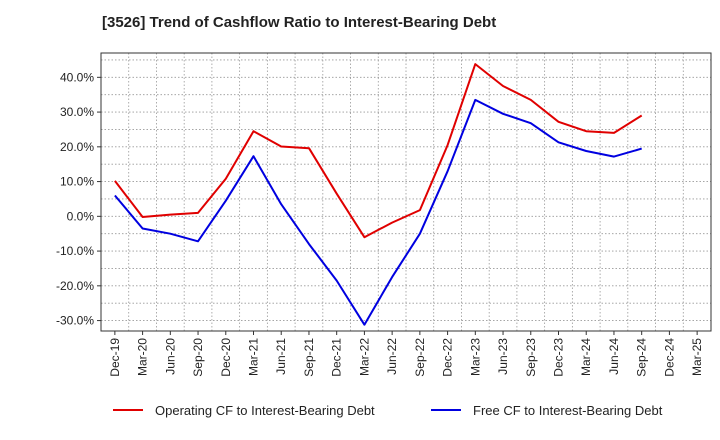 This screenshot has height=440, width=720. What do you see at coordinates (81, 216) in the screenshot?
I see `y-tick-label: 0.0%` at bounding box center [81, 216].